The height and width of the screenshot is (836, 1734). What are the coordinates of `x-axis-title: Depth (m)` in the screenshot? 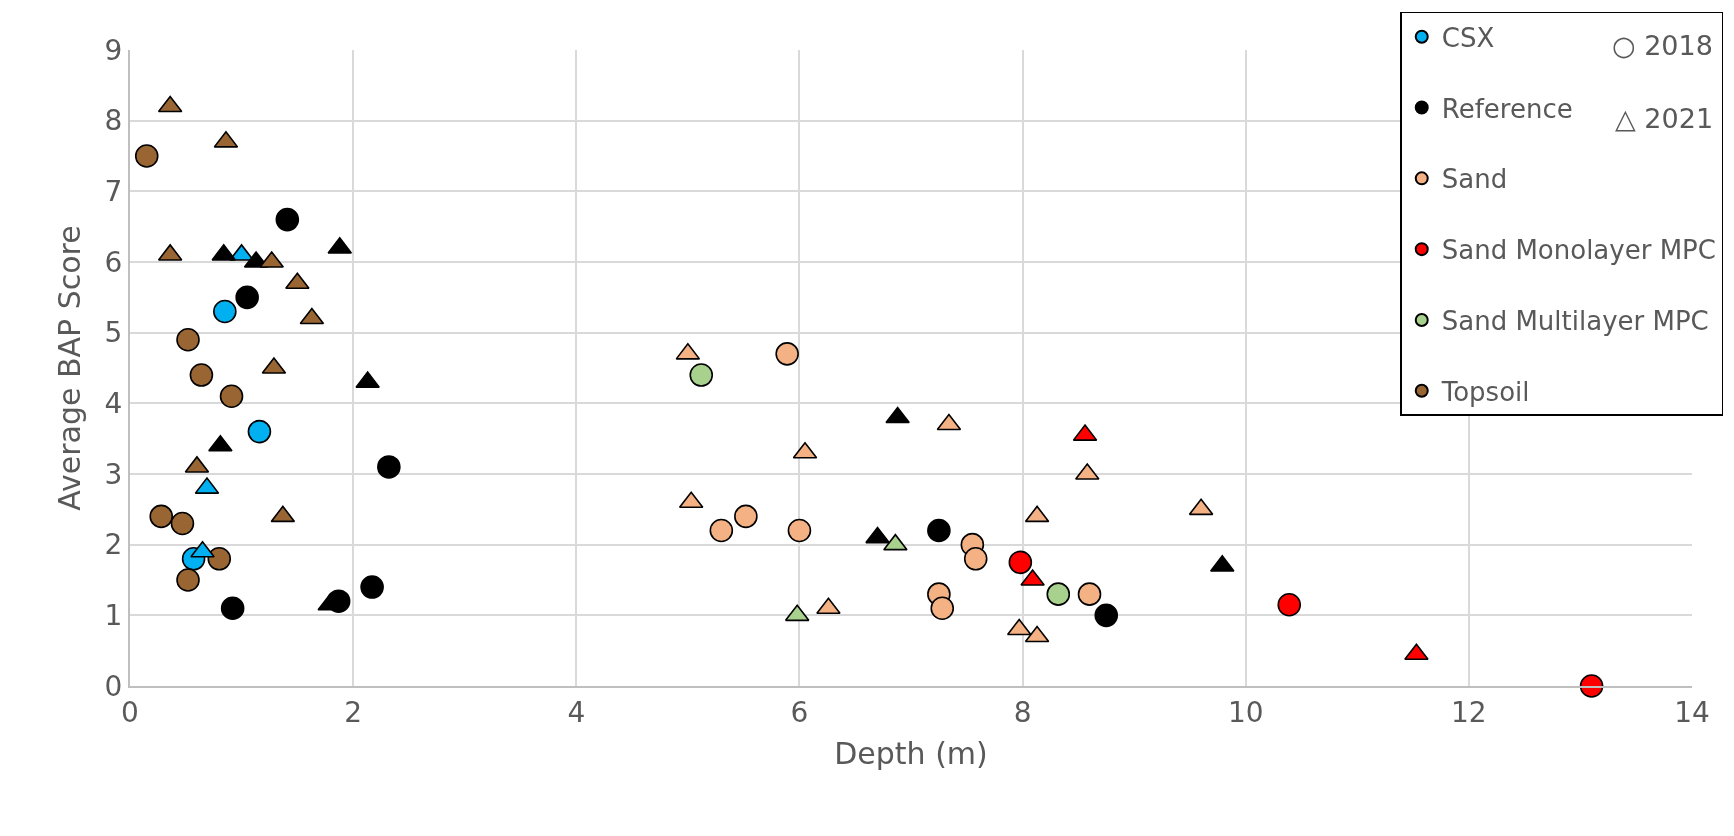 It's located at (911, 753).